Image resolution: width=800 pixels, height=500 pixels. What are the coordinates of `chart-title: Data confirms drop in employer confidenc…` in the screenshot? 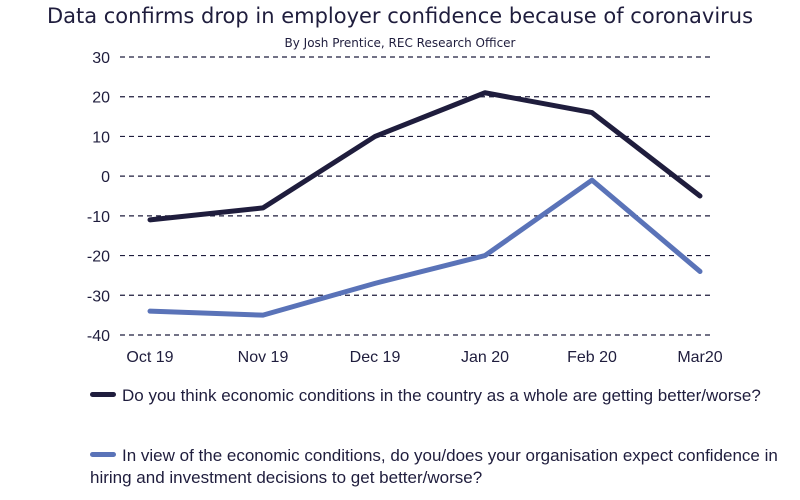 It's located at (400, 16).